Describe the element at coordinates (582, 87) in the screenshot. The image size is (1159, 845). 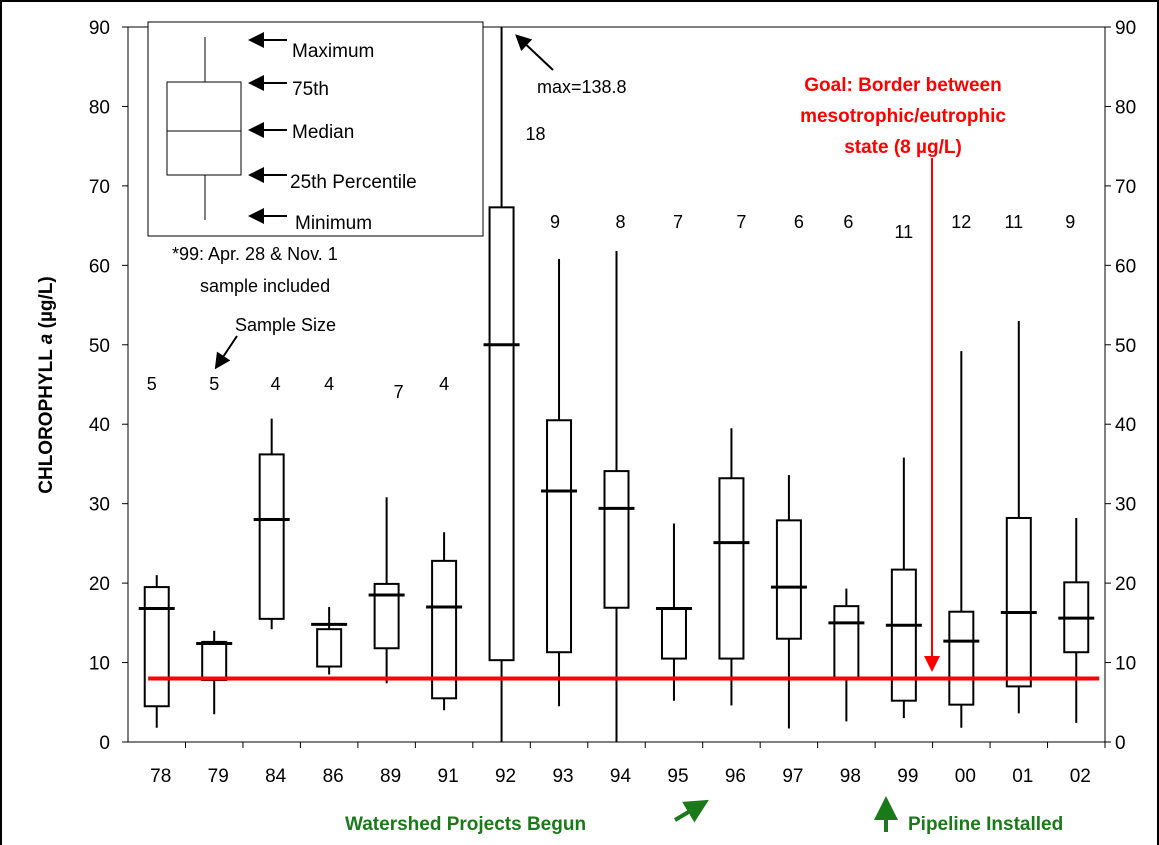
I see `max-annotation: max=138.8` at that location.